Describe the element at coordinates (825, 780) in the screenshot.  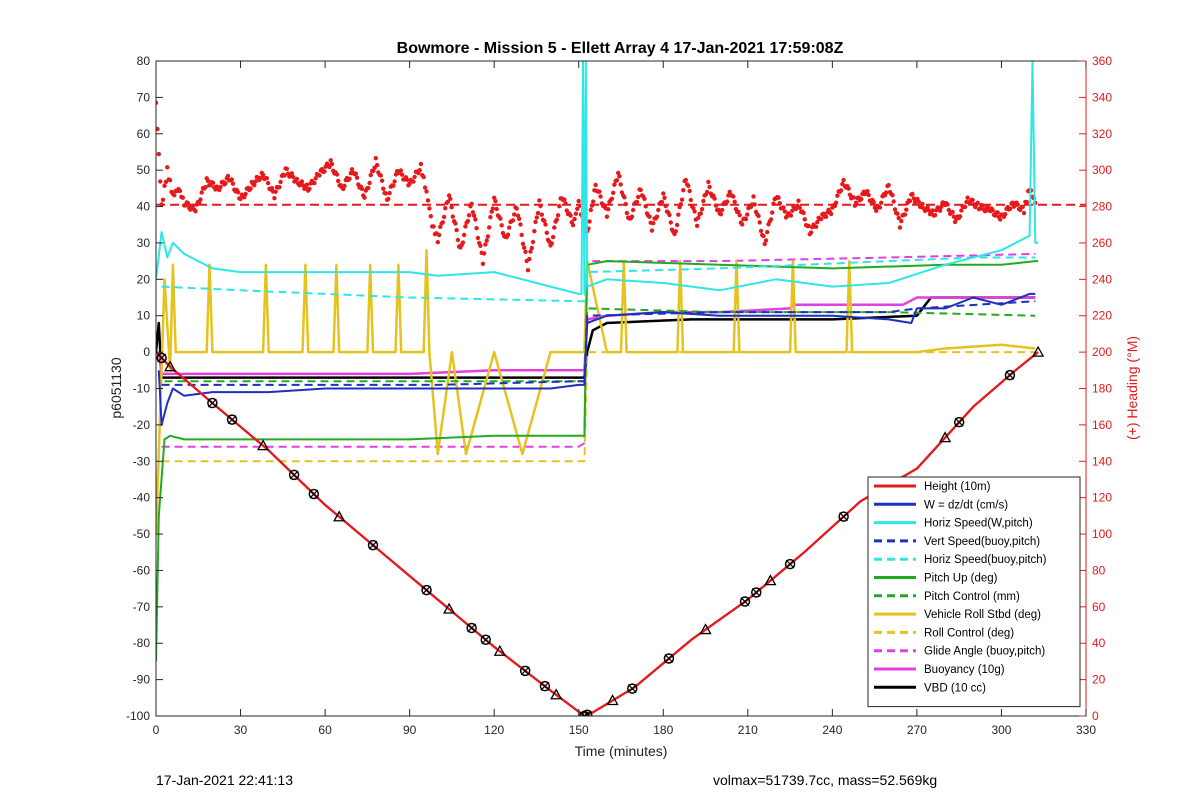
I see `footer-stats: volmax=51739.7cc, mass=52.569kg` at that location.